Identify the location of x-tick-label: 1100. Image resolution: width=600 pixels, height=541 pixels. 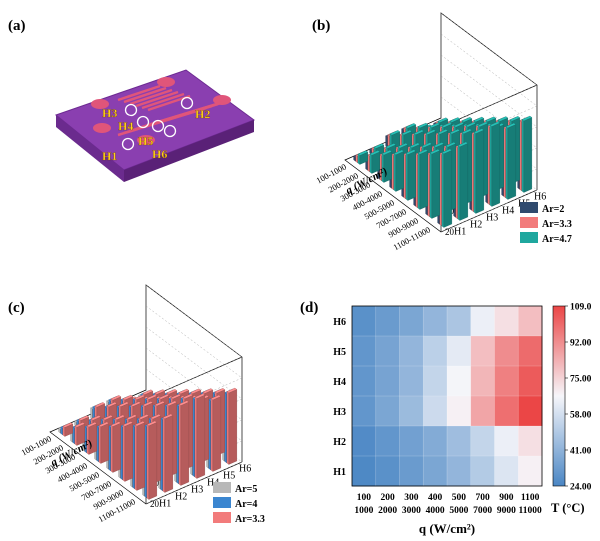
(530, 498).